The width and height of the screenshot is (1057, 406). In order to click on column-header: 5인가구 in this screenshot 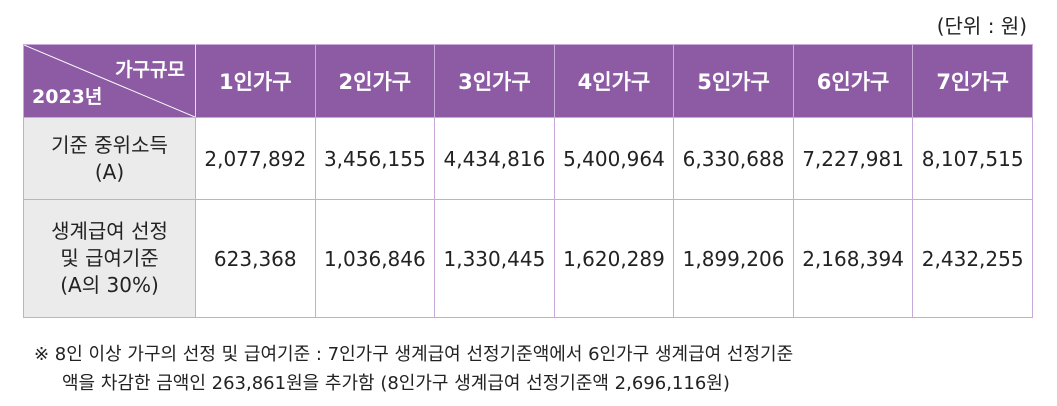, I will do `click(733, 81)`.